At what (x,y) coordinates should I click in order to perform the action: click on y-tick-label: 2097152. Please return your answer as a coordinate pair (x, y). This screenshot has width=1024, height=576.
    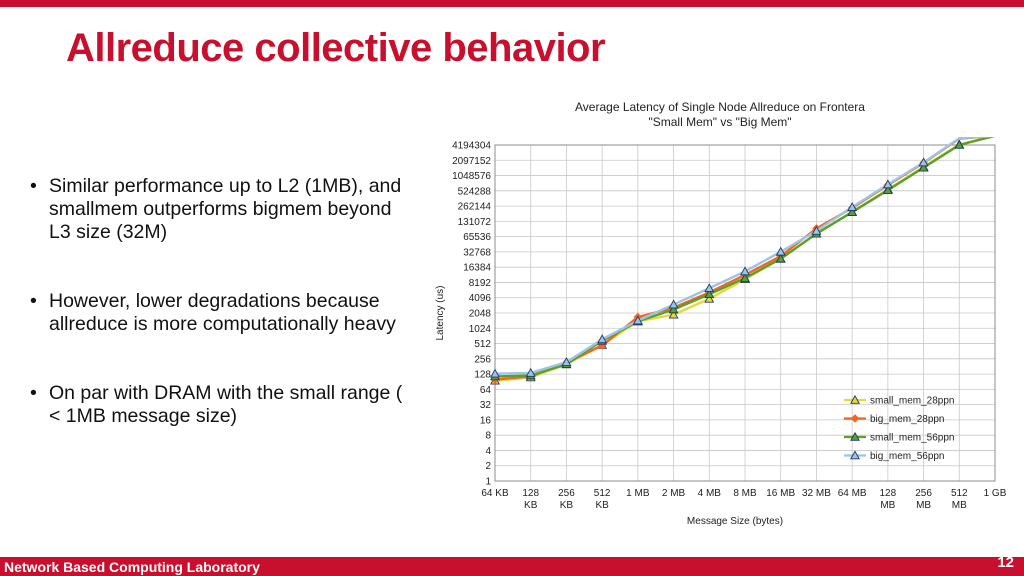
    Looking at the image, I should click on (471, 161).